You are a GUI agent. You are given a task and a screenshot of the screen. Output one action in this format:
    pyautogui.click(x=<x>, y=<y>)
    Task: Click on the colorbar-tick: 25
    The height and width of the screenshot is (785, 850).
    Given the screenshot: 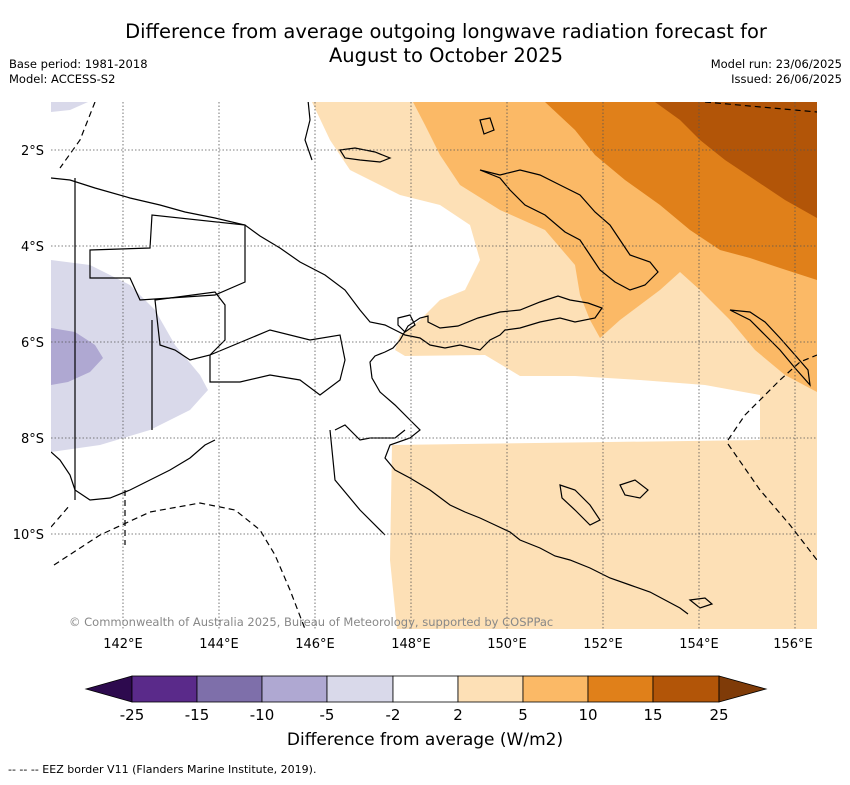 What is the action you would take?
    pyautogui.click(x=718, y=715)
    